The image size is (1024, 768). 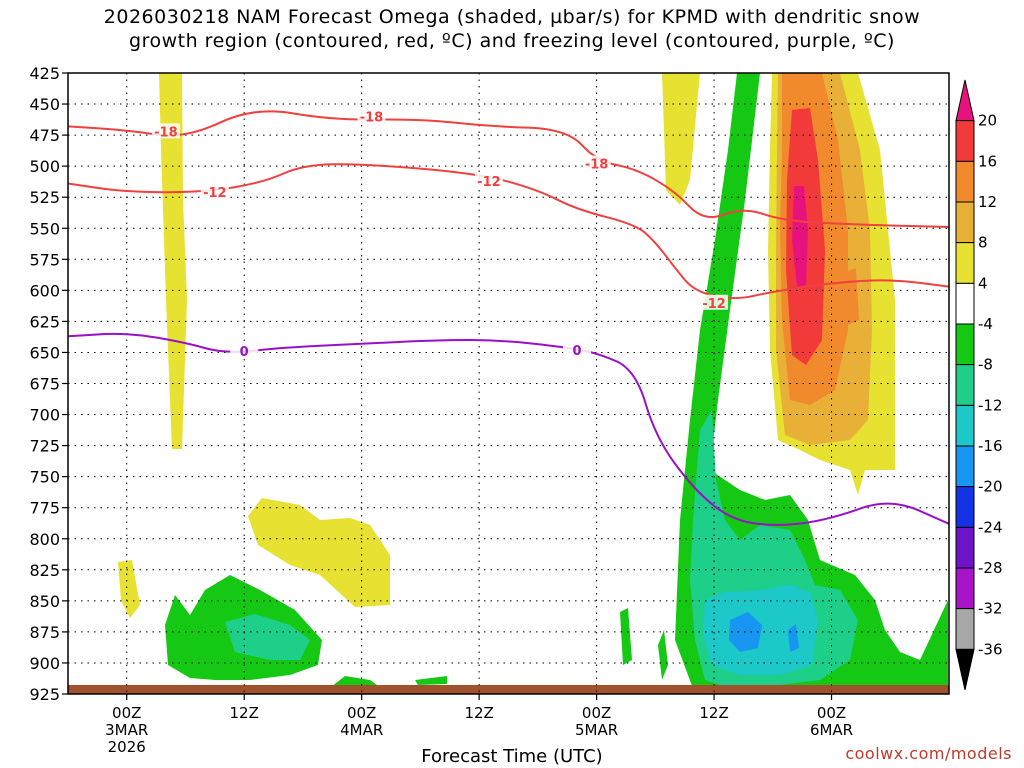 What do you see at coordinates (44, 135) in the screenshot?
I see `y-tick-label: 475` at bounding box center [44, 135].